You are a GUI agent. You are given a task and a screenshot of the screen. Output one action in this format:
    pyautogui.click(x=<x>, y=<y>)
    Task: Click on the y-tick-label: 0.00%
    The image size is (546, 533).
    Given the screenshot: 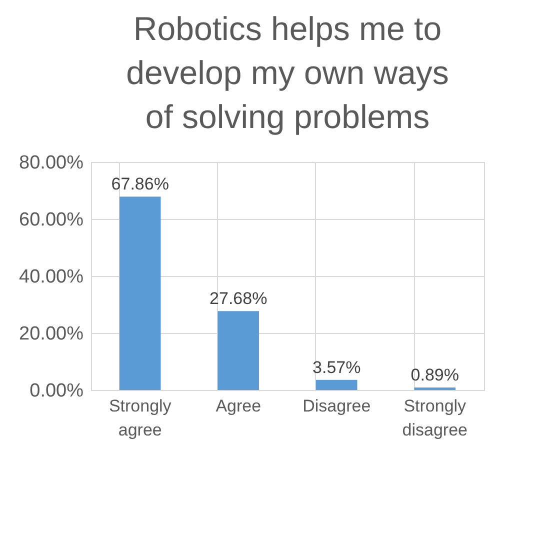 What is the action you would take?
    pyautogui.click(x=57, y=391)
    